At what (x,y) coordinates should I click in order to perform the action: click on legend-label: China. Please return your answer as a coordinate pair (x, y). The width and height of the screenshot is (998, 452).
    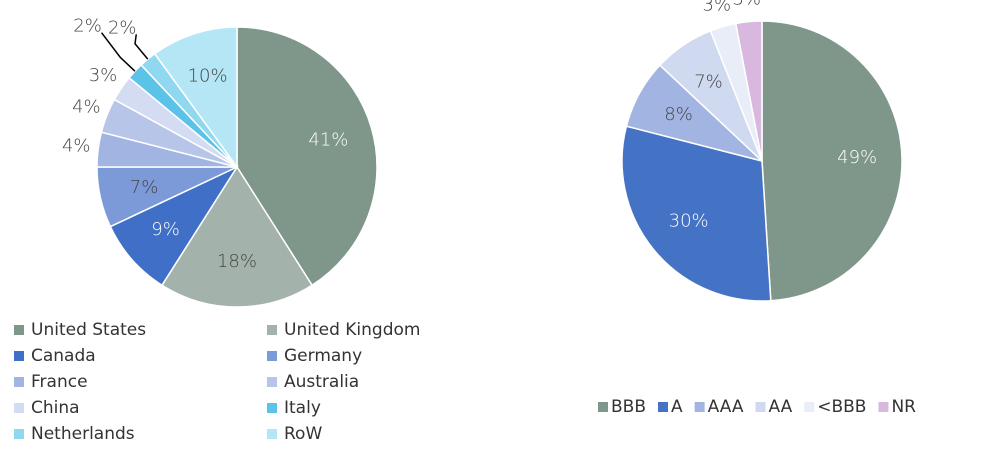
    Looking at the image, I should click on (55, 408).